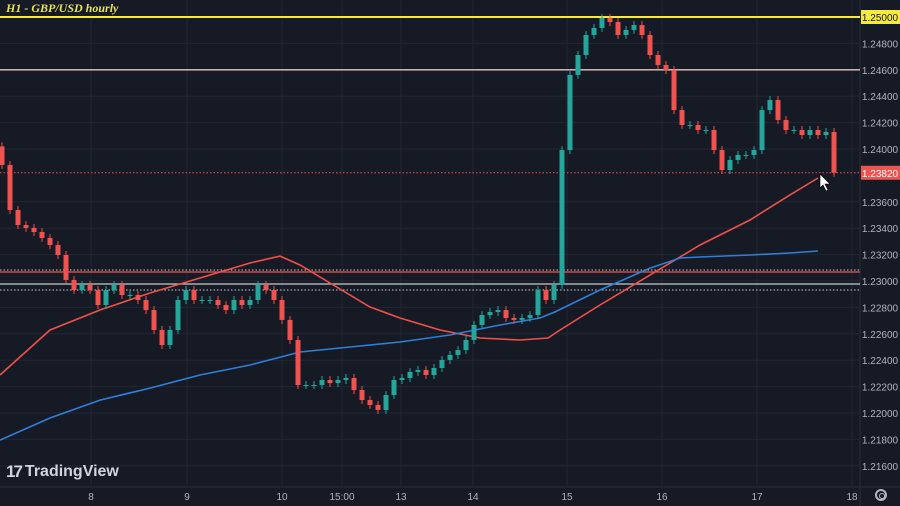 The width and height of the screenshot is (900, 506). What do you see at coordinates (62, 8) in the screenshot?
I see `chart-title: H1 - GBP/USD hourly` at bounding box center [62, 8].